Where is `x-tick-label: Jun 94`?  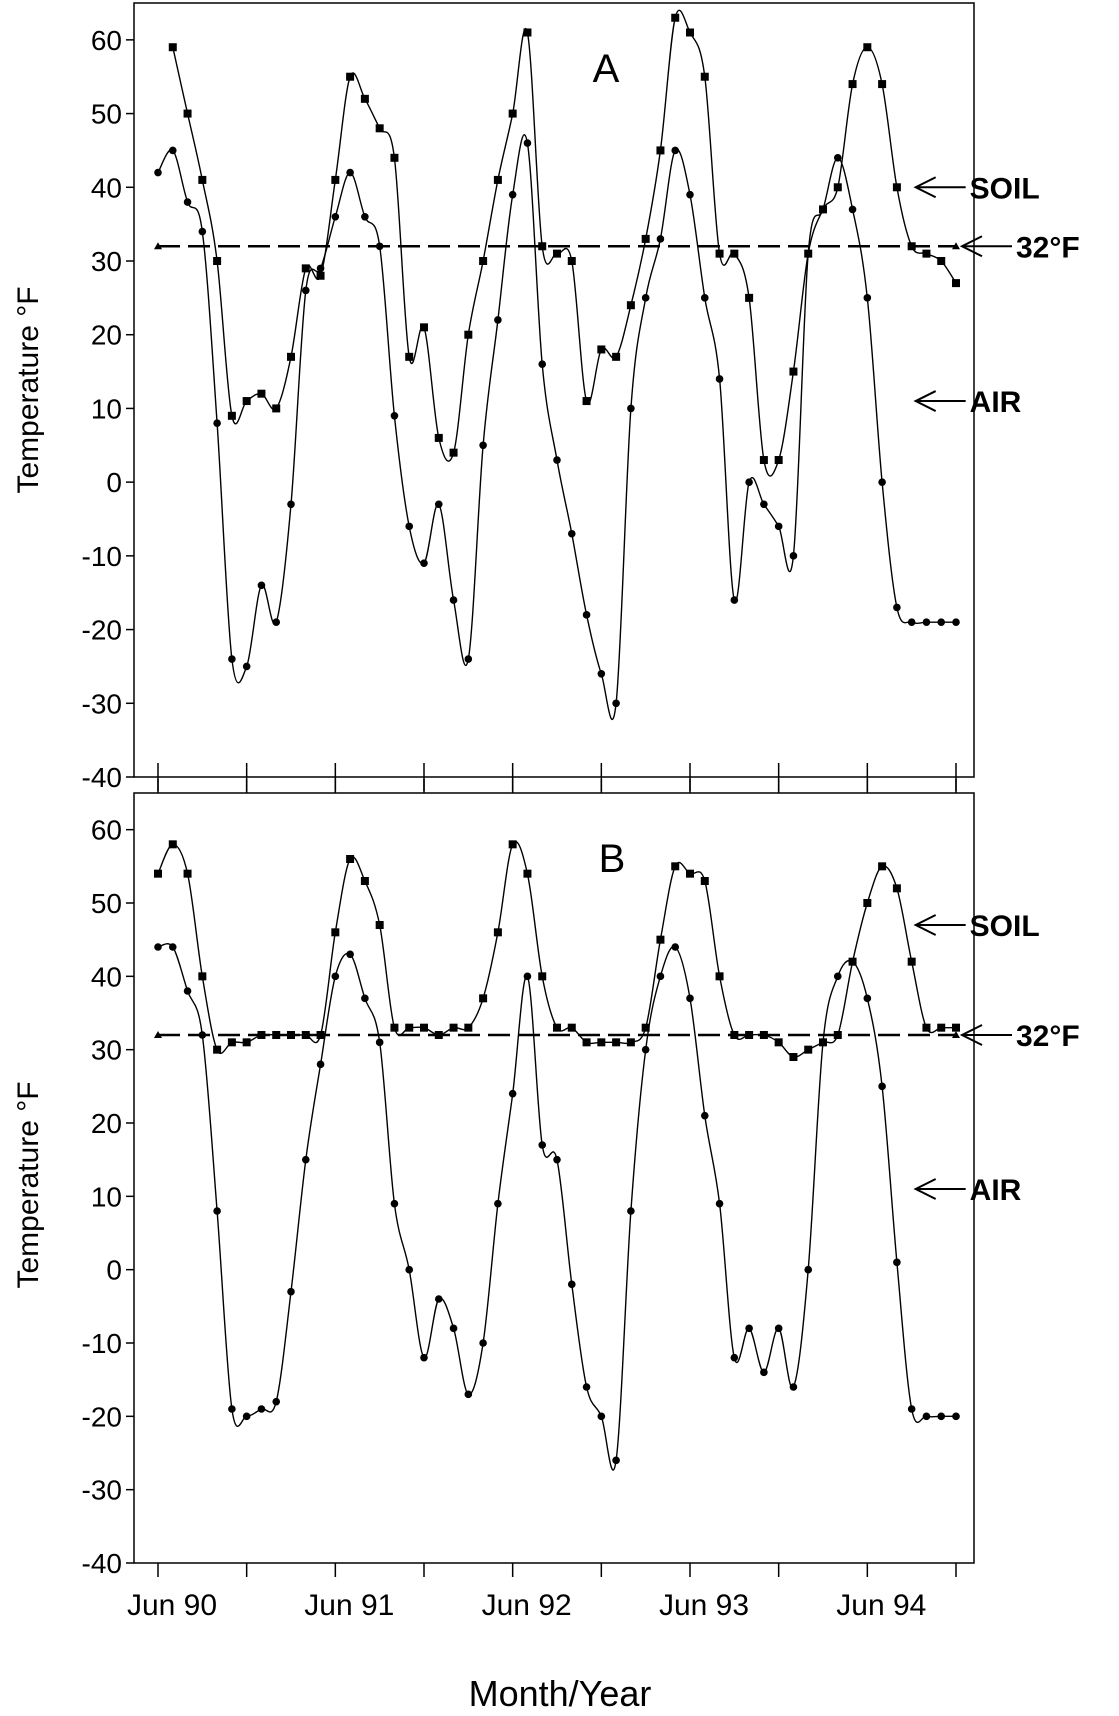
x-tick-label: Jun 94 is located at coordinates (881, 1605).